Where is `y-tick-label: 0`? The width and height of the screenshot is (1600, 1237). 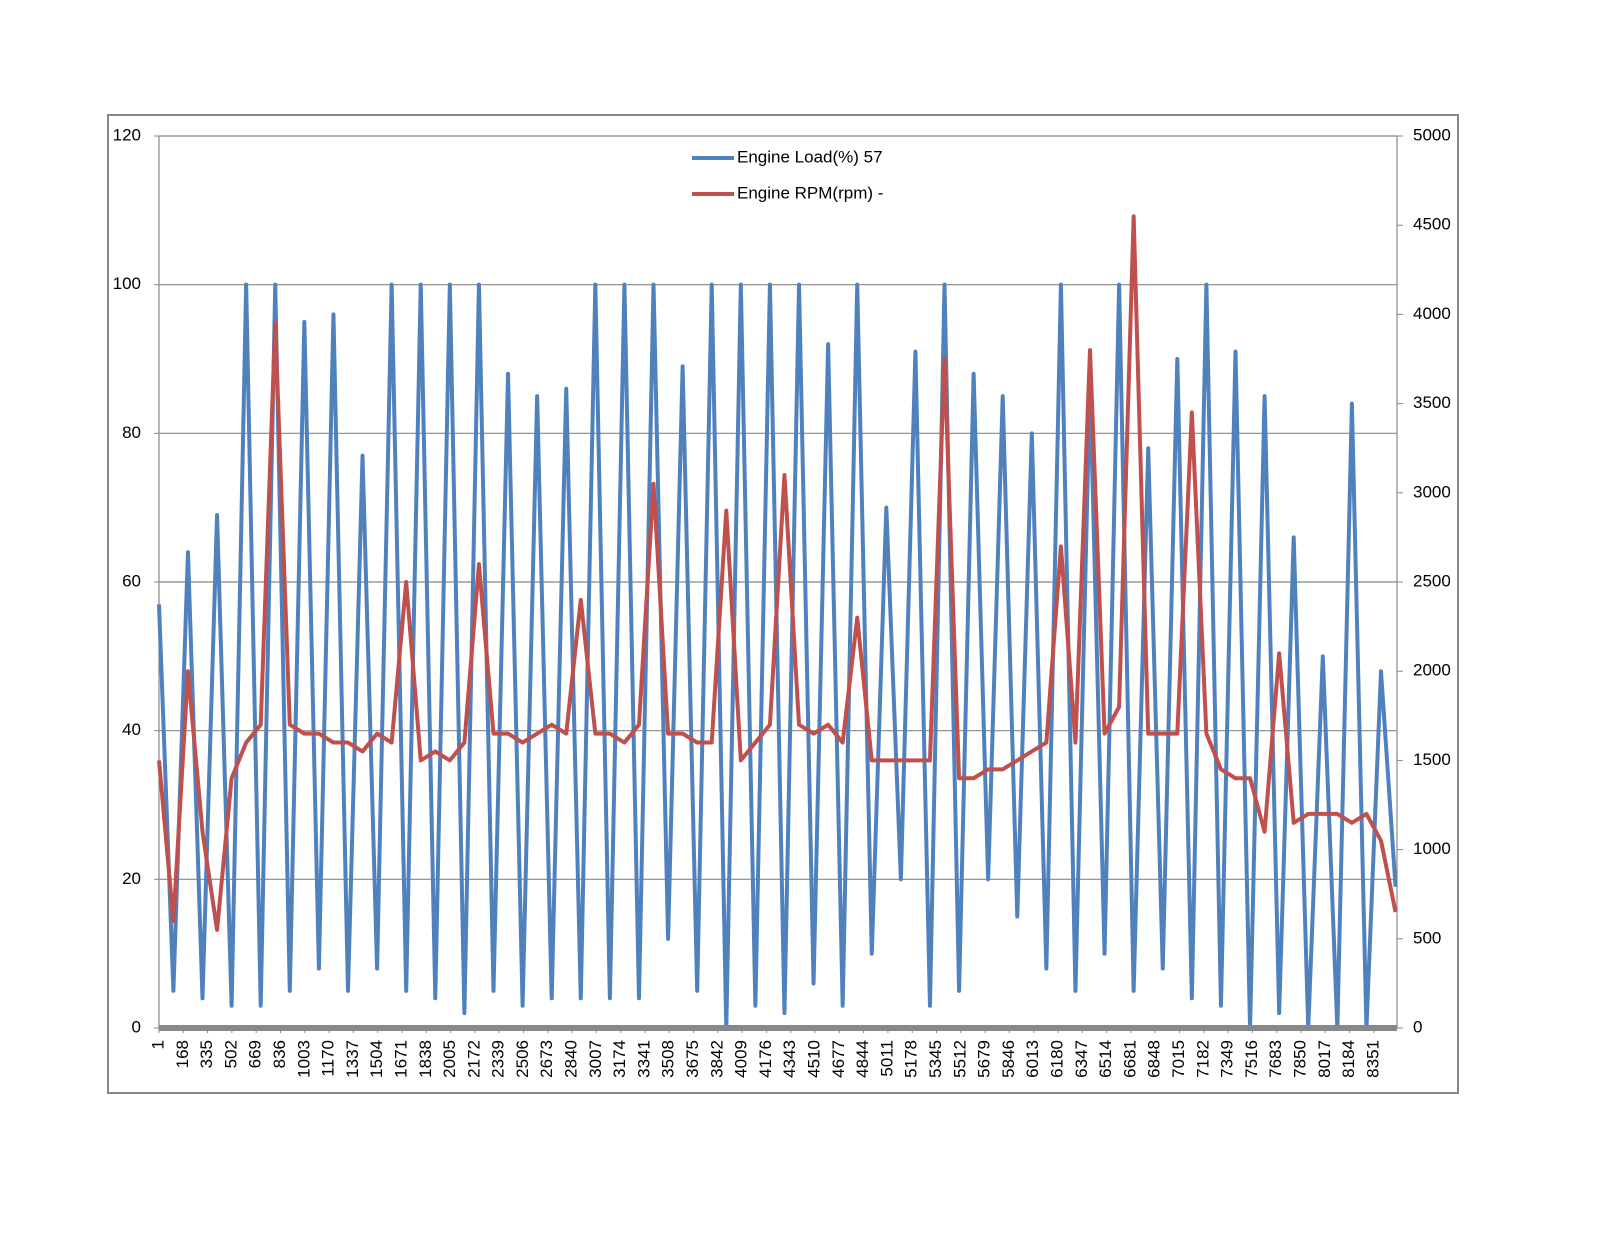
y-tick-label: 0 is located at coordinates (136, 1026).